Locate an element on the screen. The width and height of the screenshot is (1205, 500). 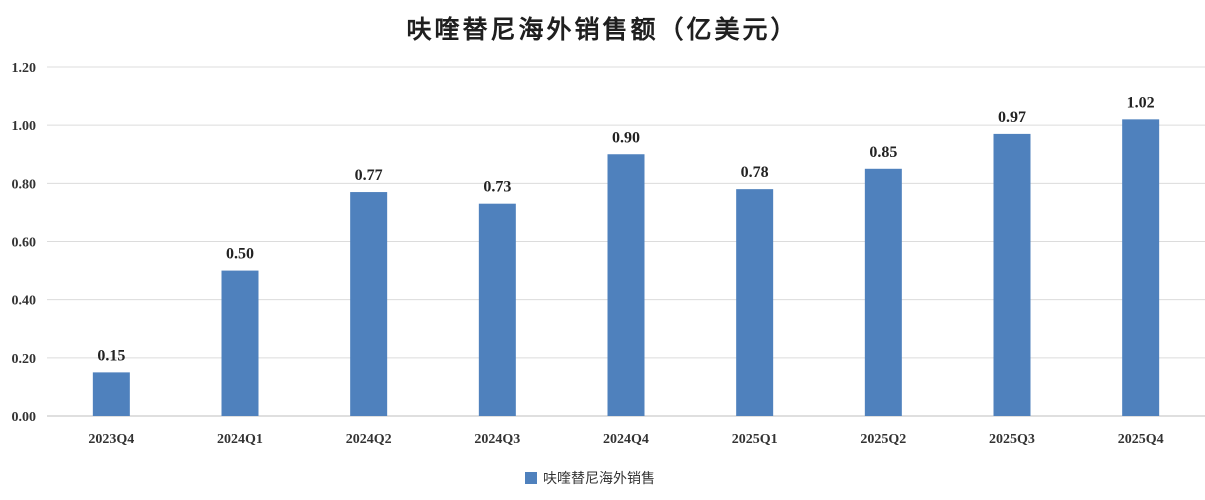
data-label: 0.85 is located at coordinates (883, 152).